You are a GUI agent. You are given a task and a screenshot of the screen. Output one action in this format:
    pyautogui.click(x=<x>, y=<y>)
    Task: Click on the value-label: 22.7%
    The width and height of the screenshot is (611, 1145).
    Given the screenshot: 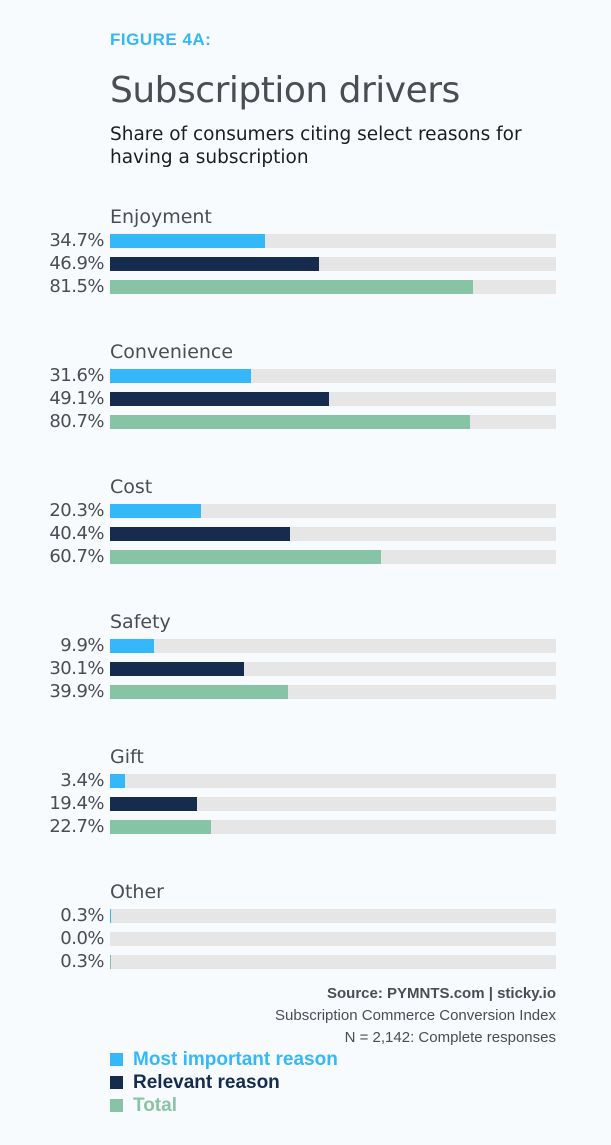 What is the action you would take?
    pyautogui.click(x=76, y=826)
    